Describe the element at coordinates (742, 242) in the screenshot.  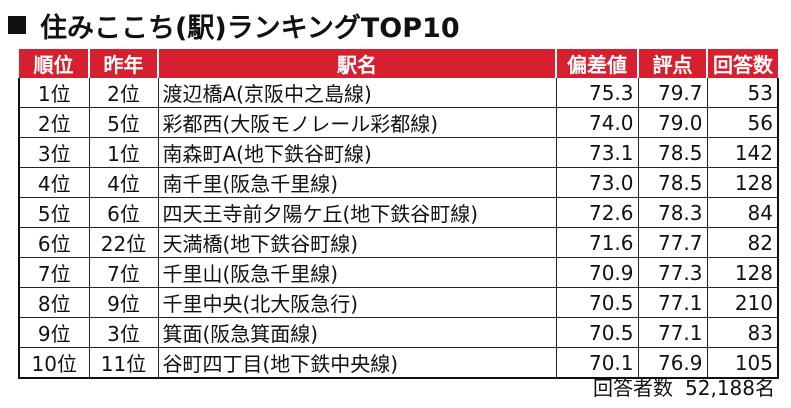
I see `cell-respondents: 82` at that location.